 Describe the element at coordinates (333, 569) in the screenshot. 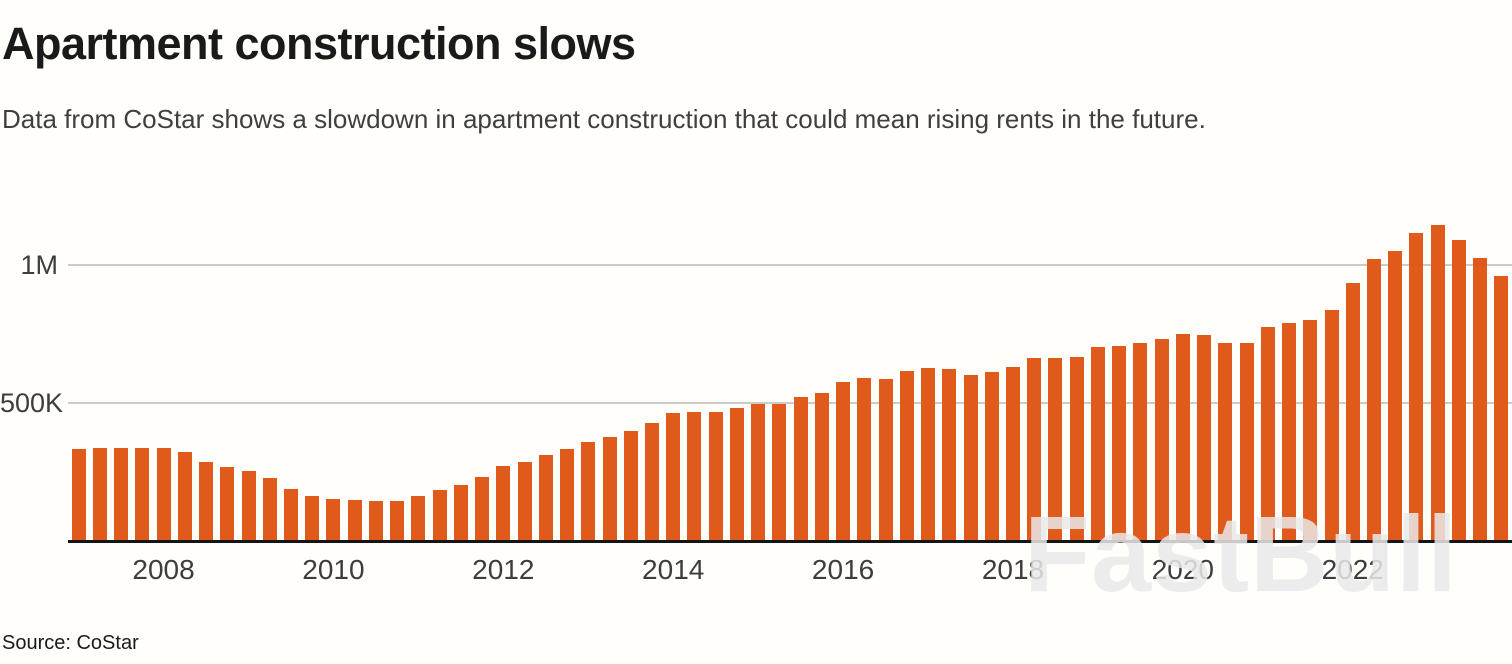

I see `x-tick-2010: 2010` at that location.